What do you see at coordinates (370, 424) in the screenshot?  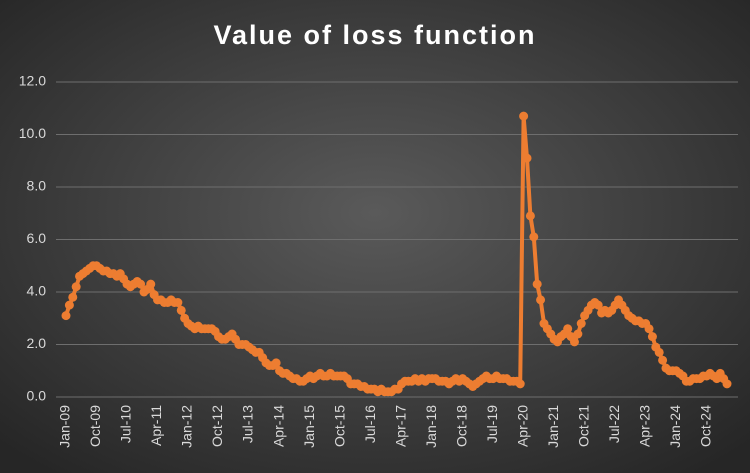 I see `x-tick-label: Jul-16` at bounding box center [370, 424].